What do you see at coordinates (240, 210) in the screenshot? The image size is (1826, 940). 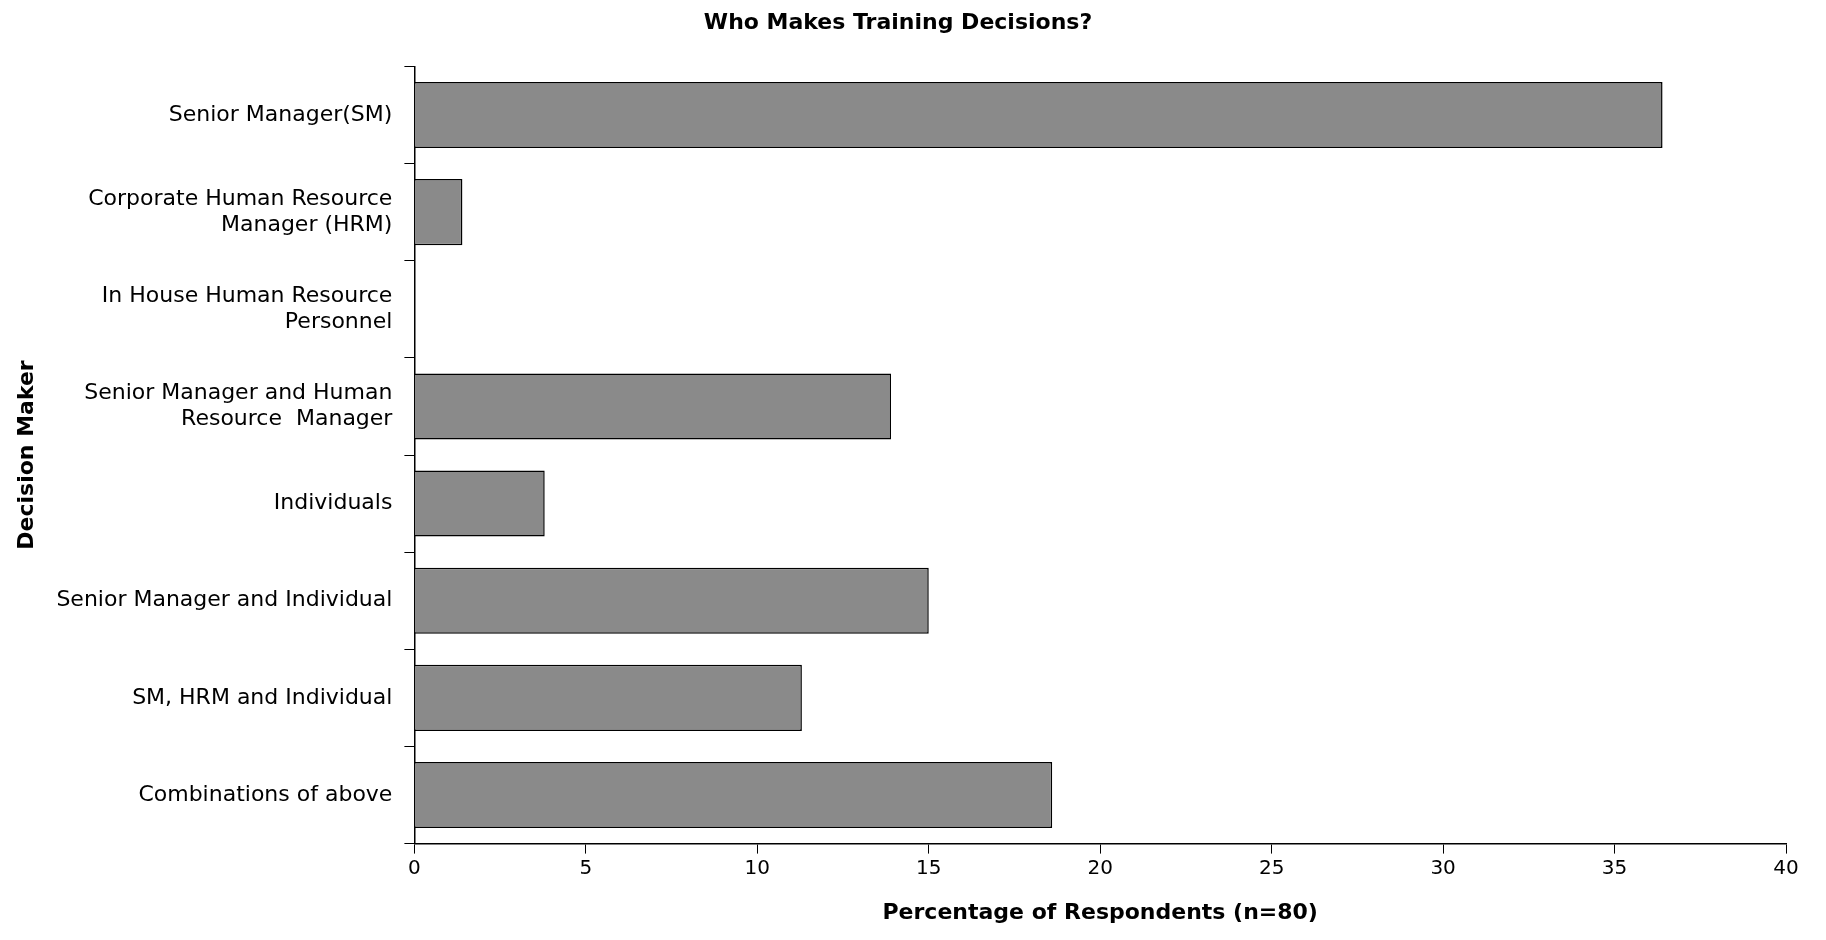 I see `y-tick-label: Corporate Human Resource Manager (HRM)` at bounding box center [240, 210].